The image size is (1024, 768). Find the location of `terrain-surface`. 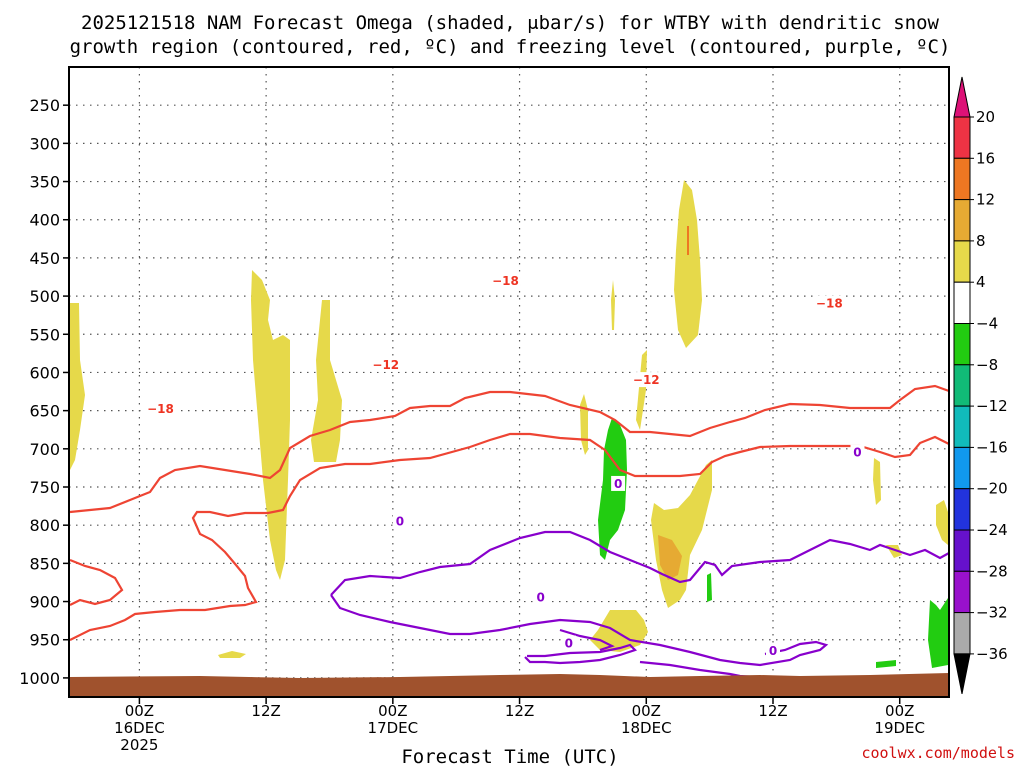

terrain-surface is located at coordinates (509, 685).